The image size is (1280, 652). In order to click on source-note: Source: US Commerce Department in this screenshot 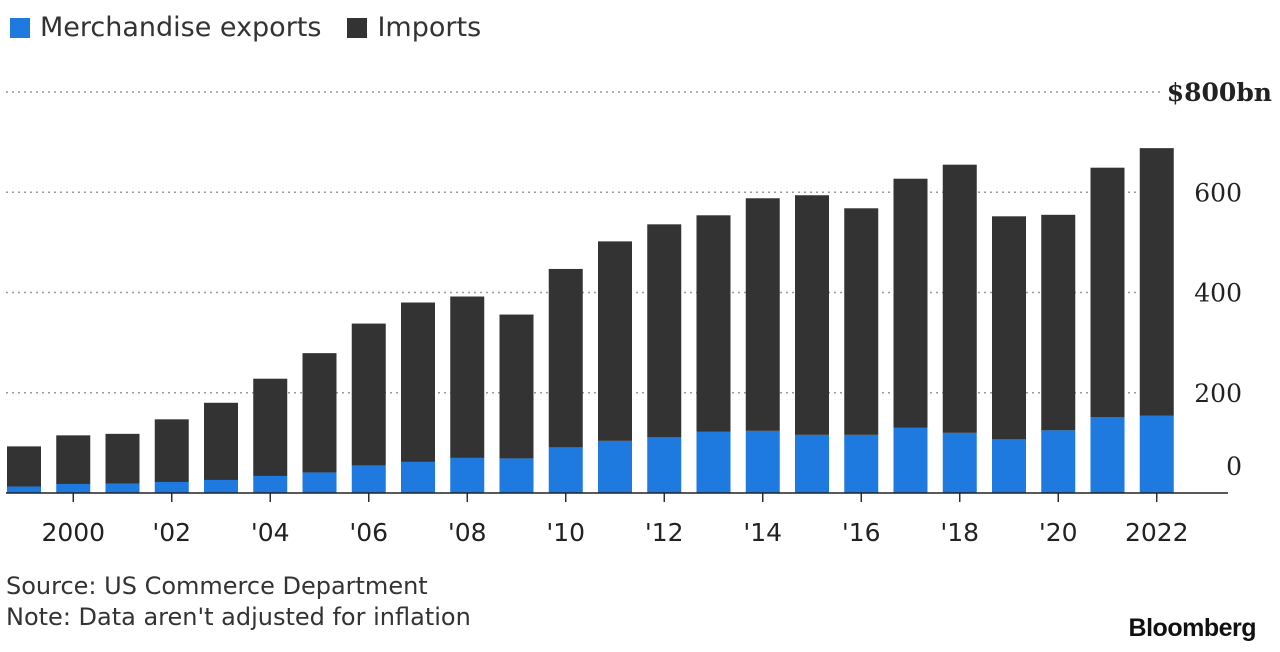, I will do `click(217, 586)`.